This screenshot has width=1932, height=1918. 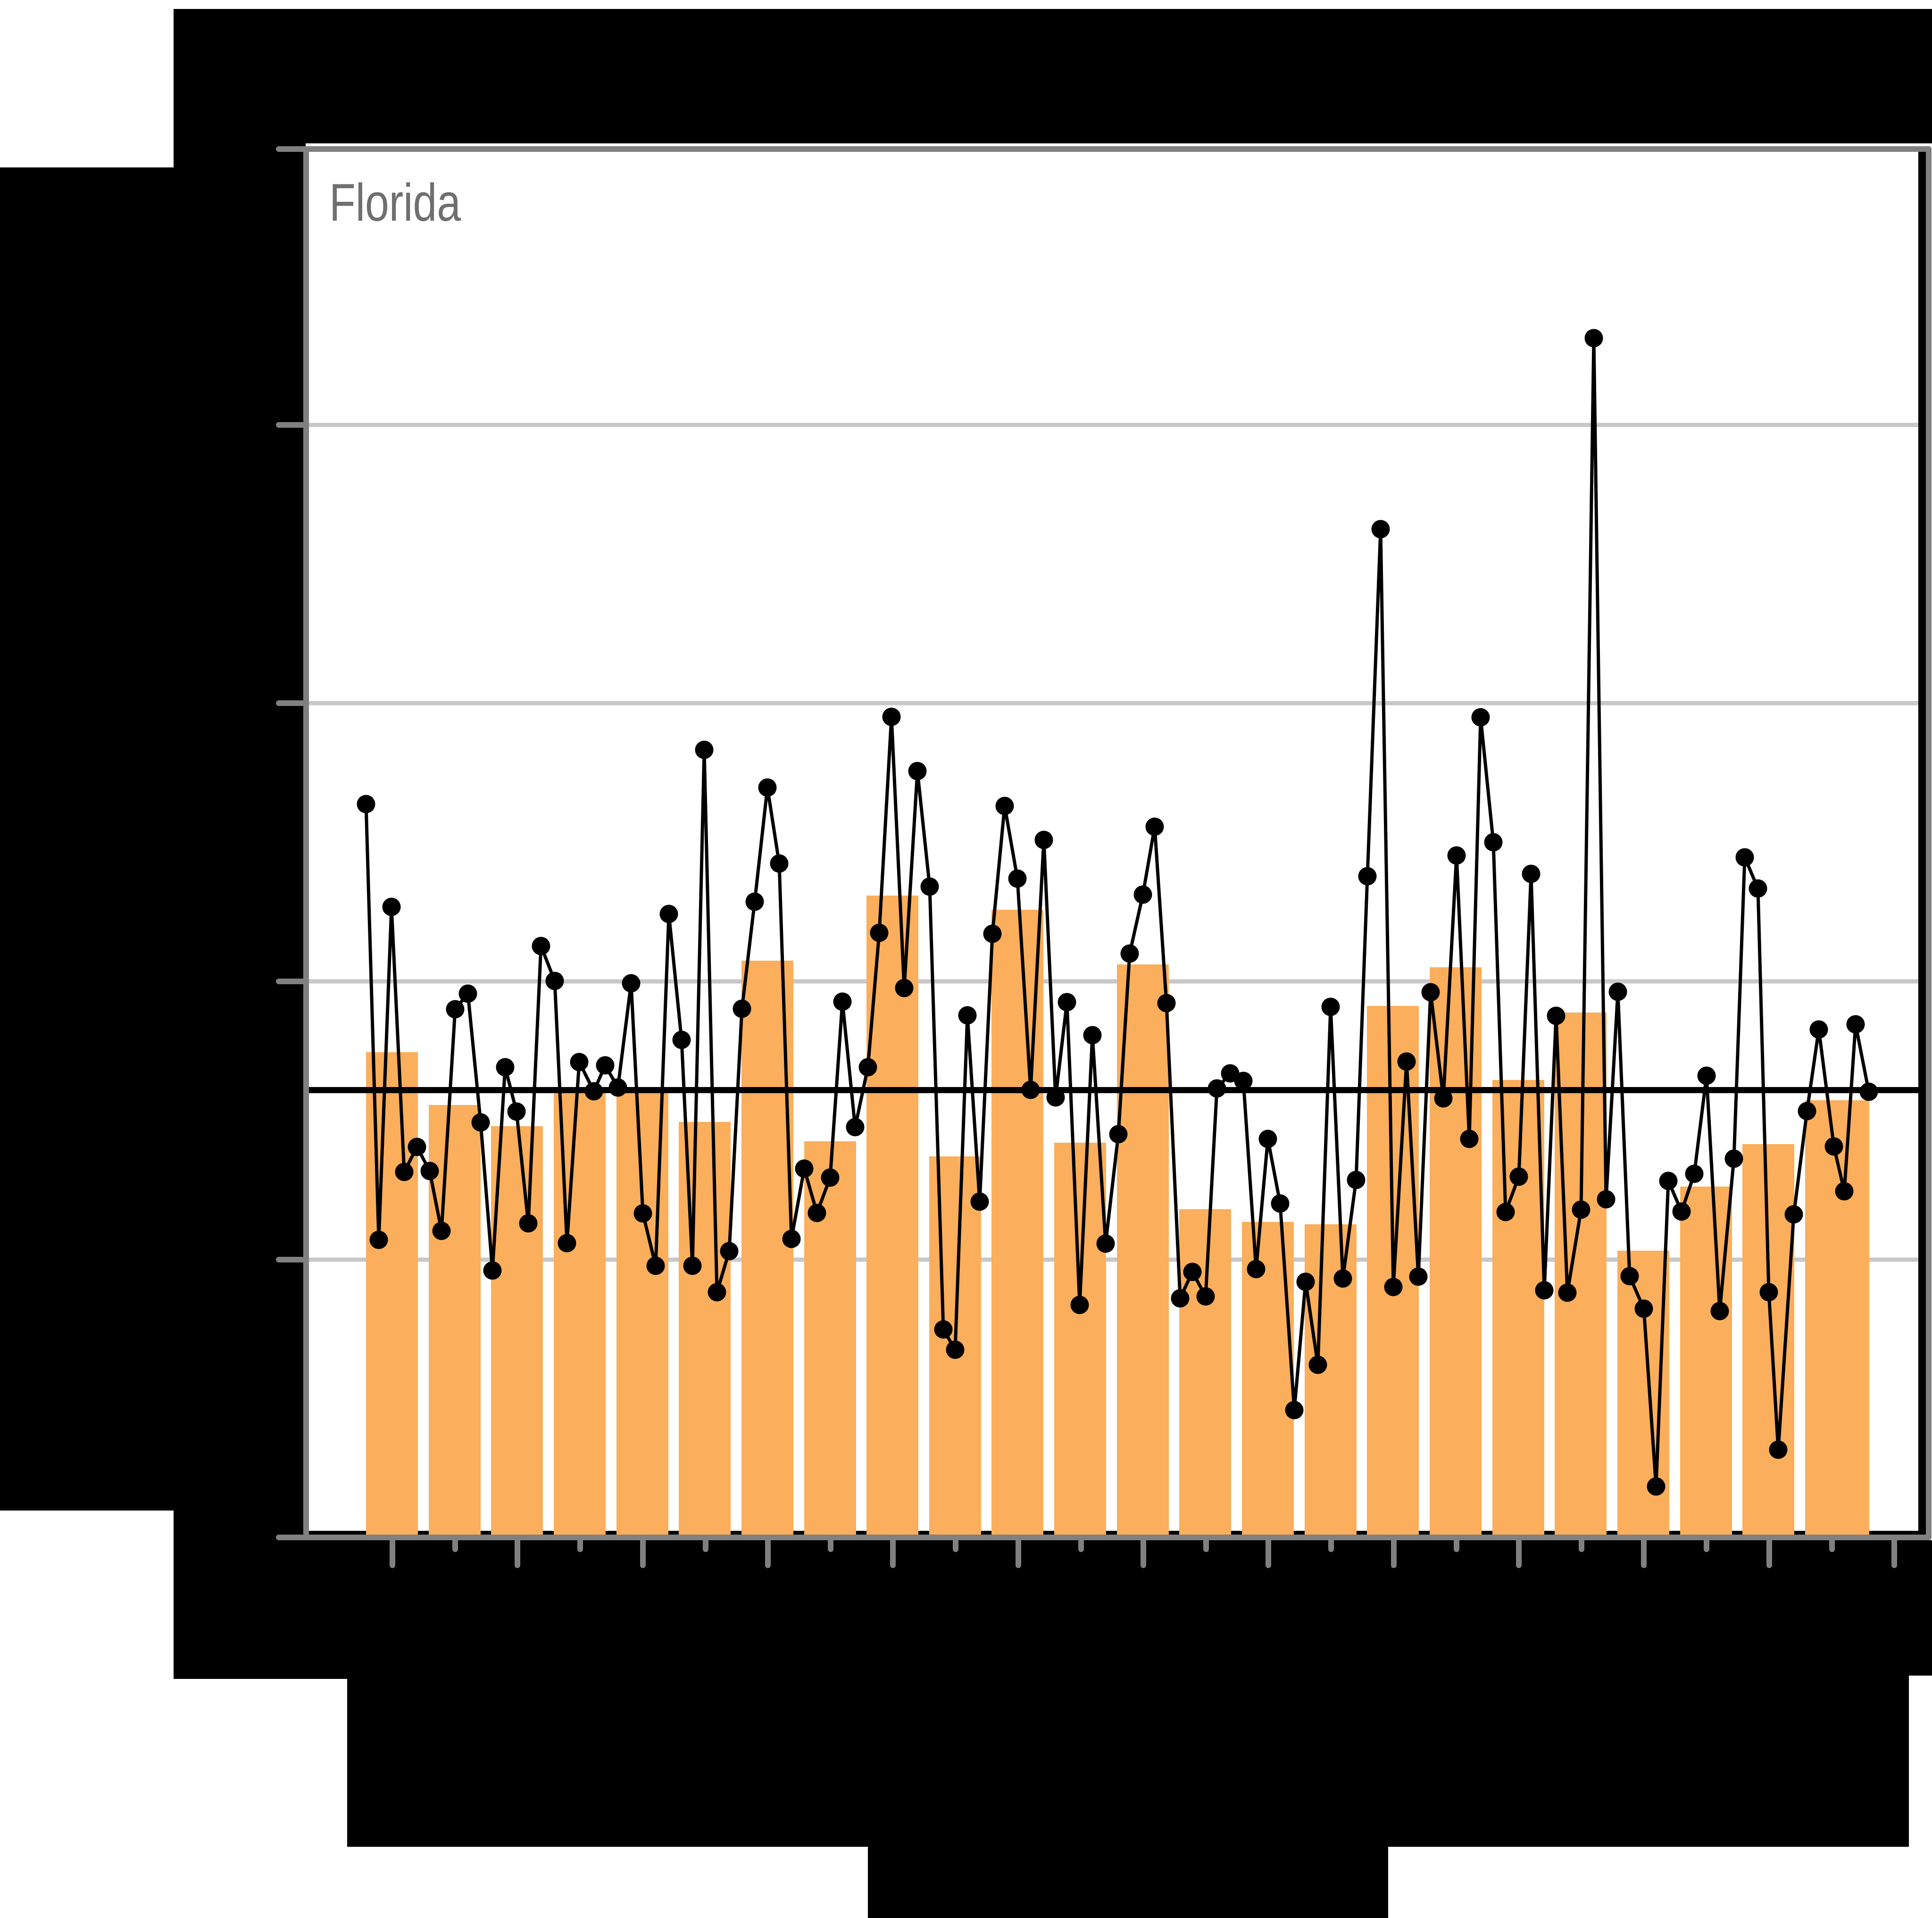 What do you see at coordinates (395, 202) in the screenshot?
I see `svg-text: Florida` at bounding box center [395, 202].